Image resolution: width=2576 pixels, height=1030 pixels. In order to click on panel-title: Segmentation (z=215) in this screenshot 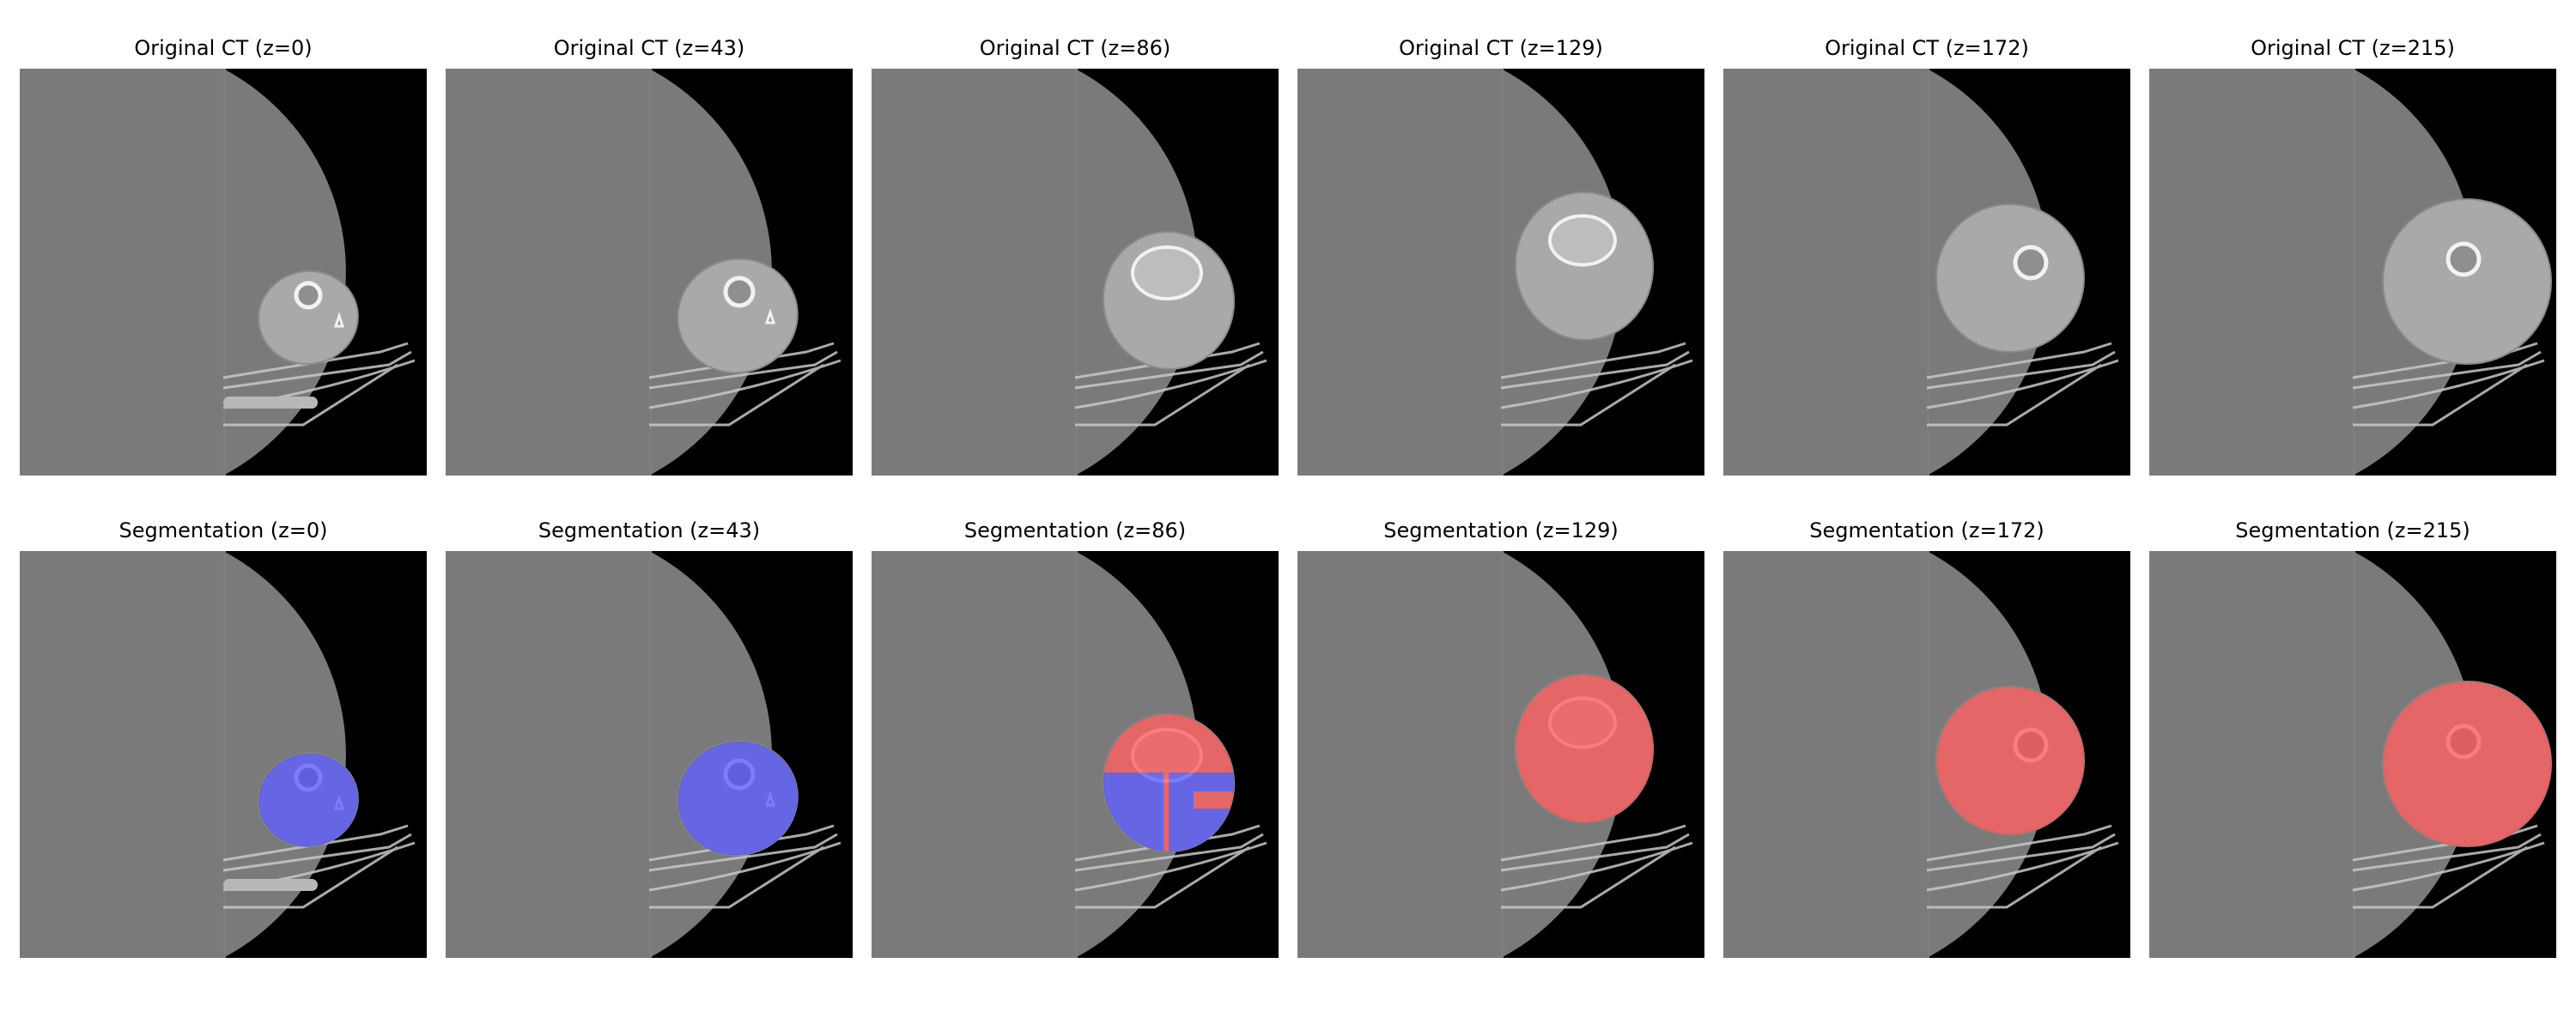, I will do `click(2353, 530)`.